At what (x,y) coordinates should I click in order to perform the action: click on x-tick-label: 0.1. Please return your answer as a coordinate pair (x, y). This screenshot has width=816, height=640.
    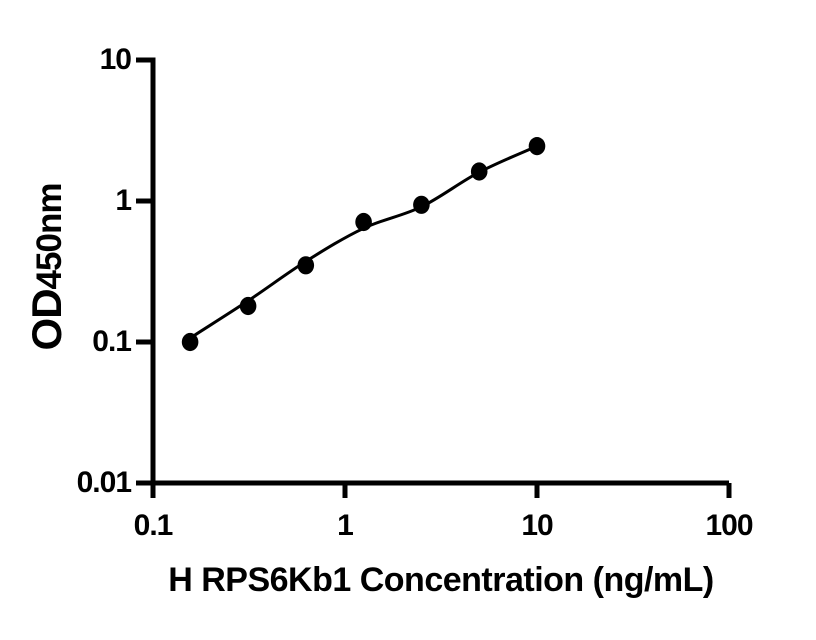
    Looking at the image, I should click on (153, 525).